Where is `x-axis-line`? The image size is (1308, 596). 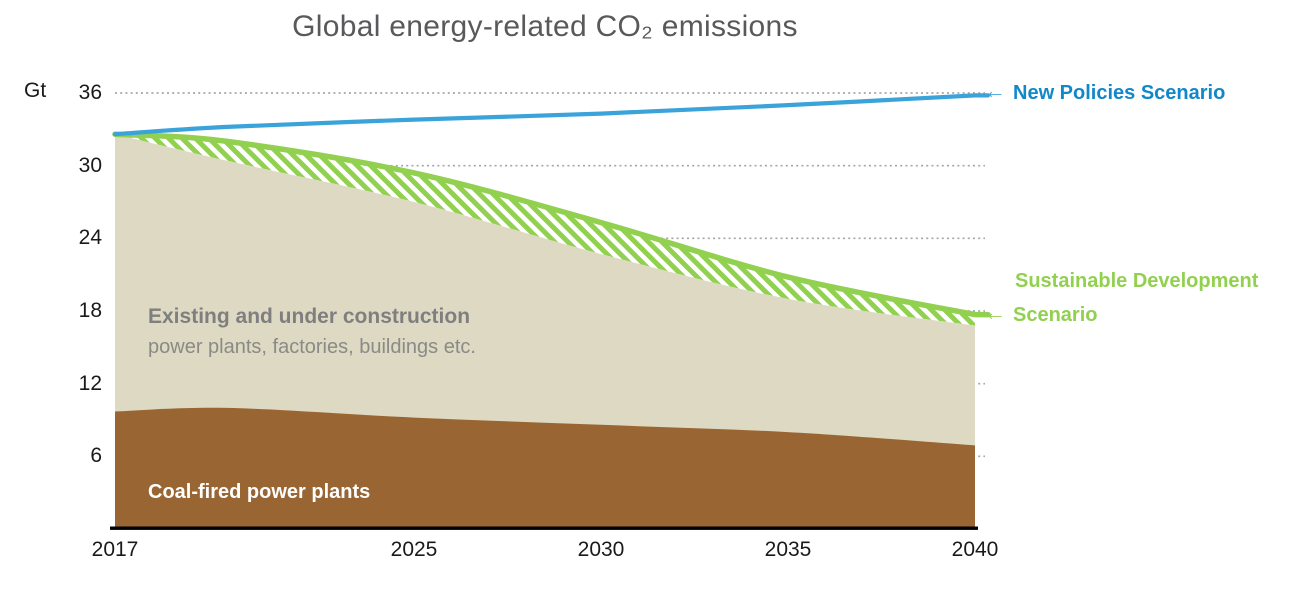 x-axis-line is located at coordinates (544, 528).